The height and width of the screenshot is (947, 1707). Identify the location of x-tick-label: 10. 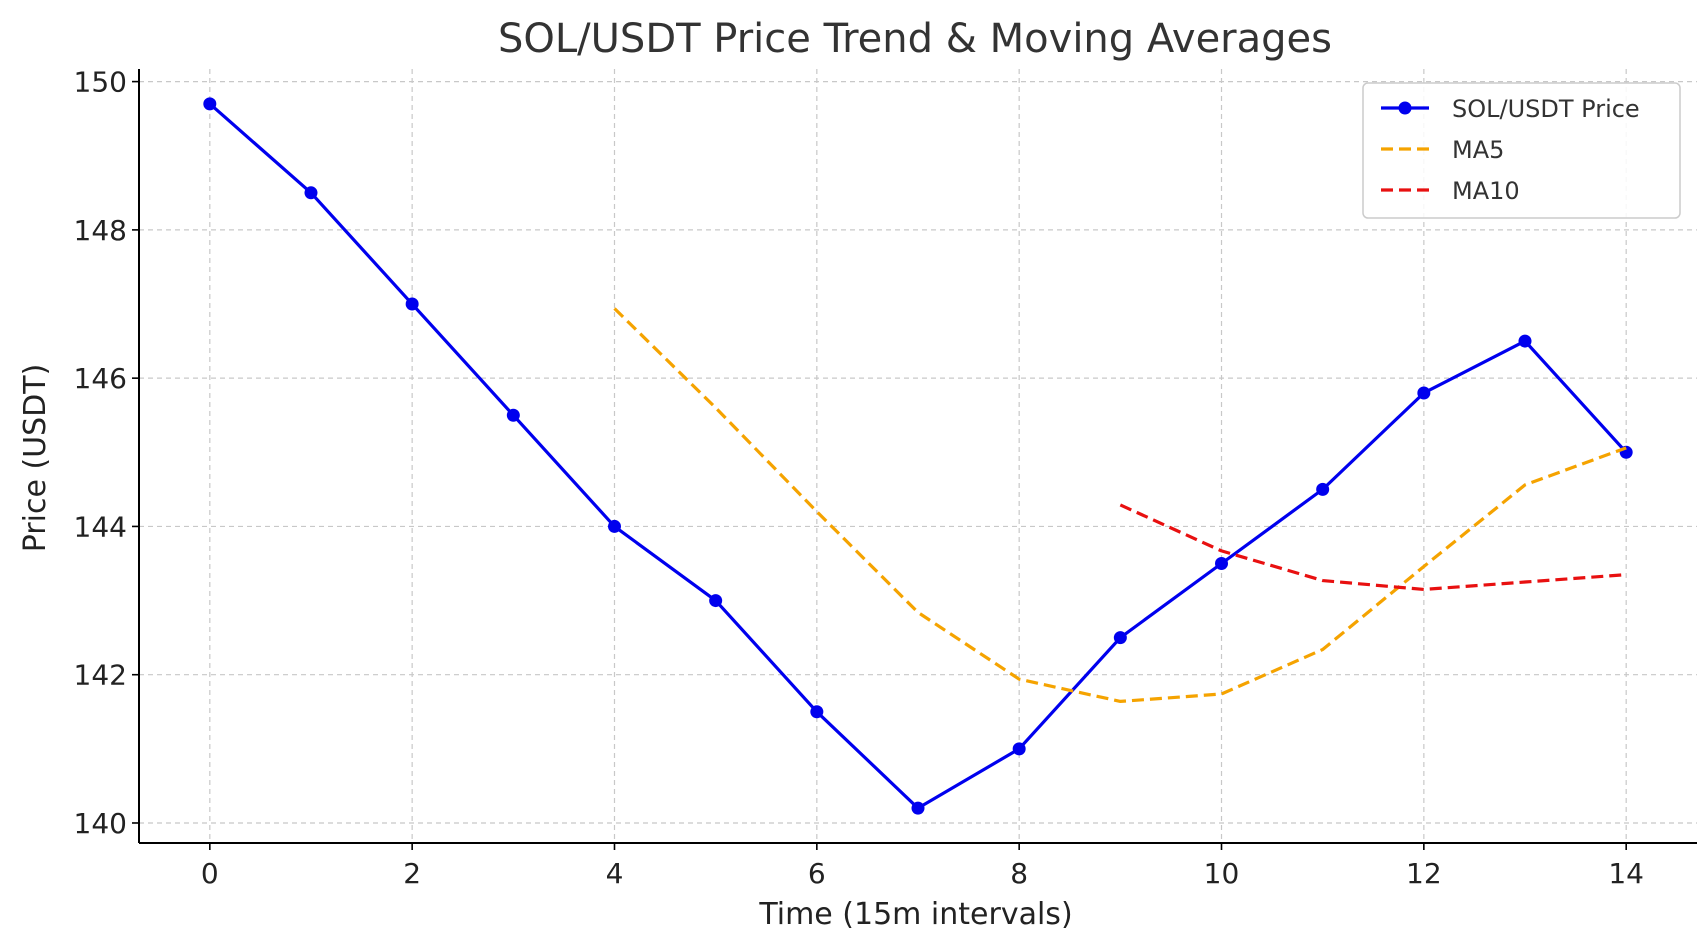
(1222, 873).